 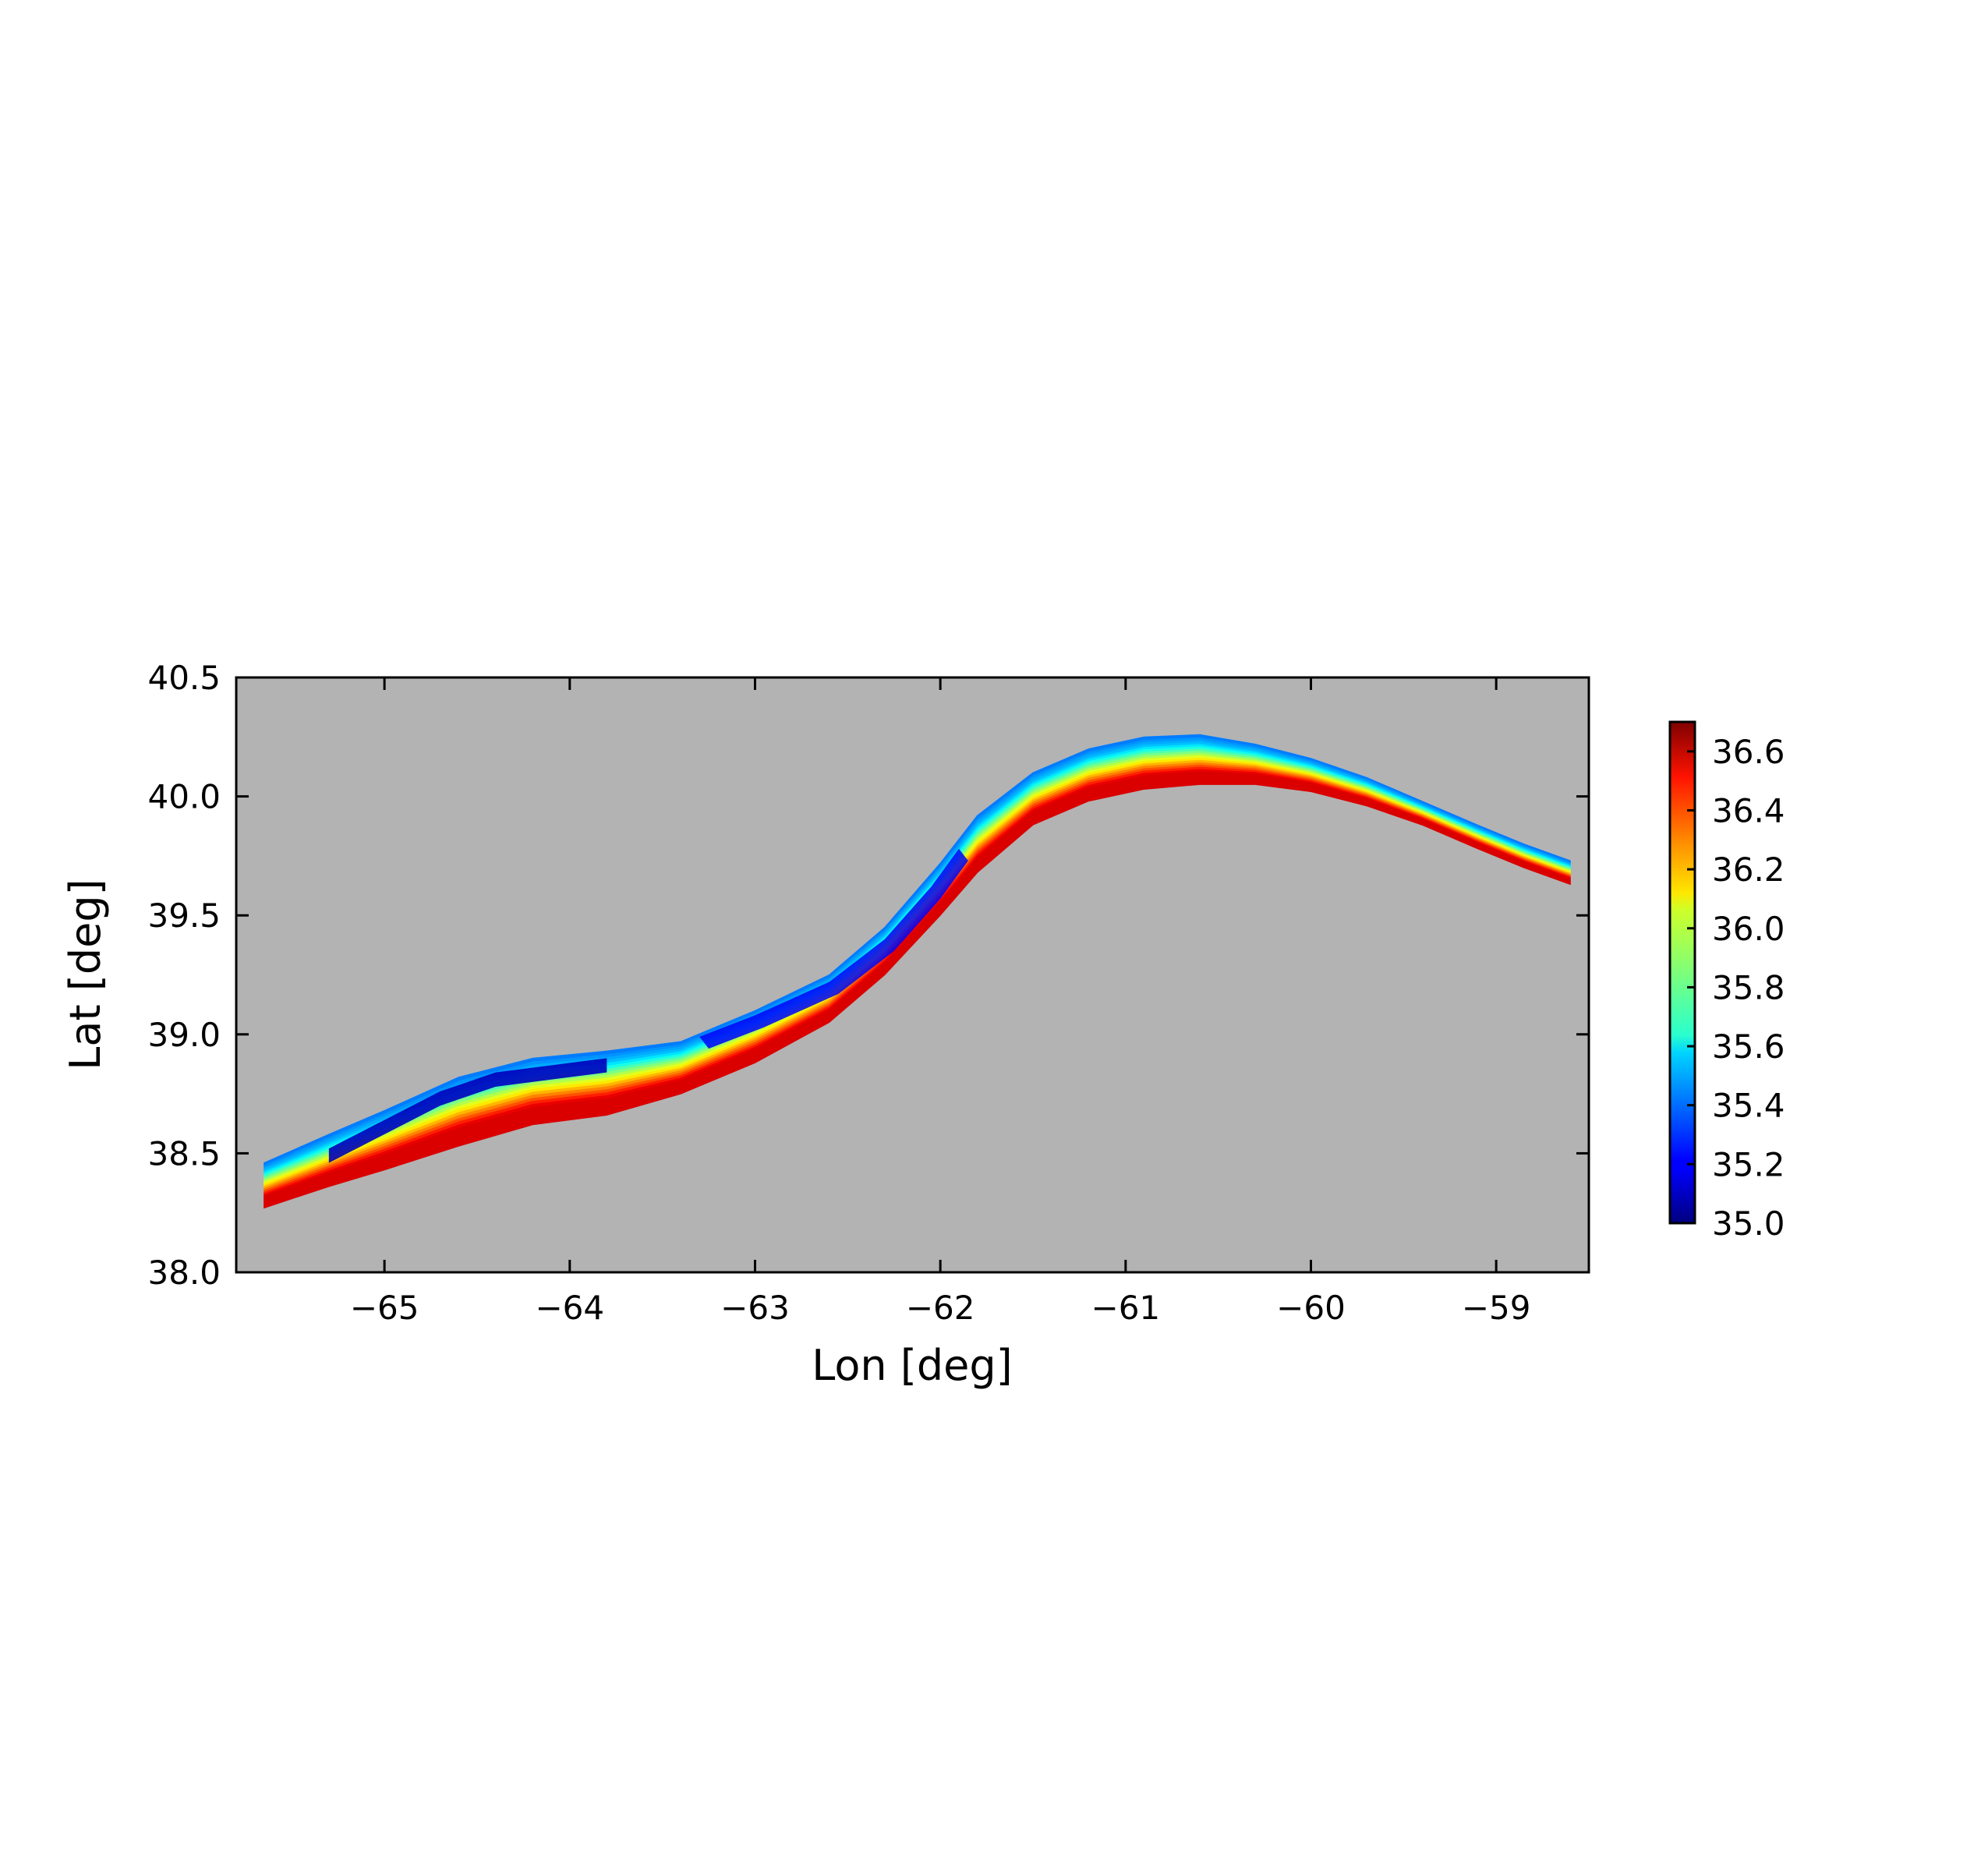 What do you see at coordinates (1748, 929) in the screenshot?
I see `colorbar-tick-label: 36.0` at bounding box center [1748, 929].